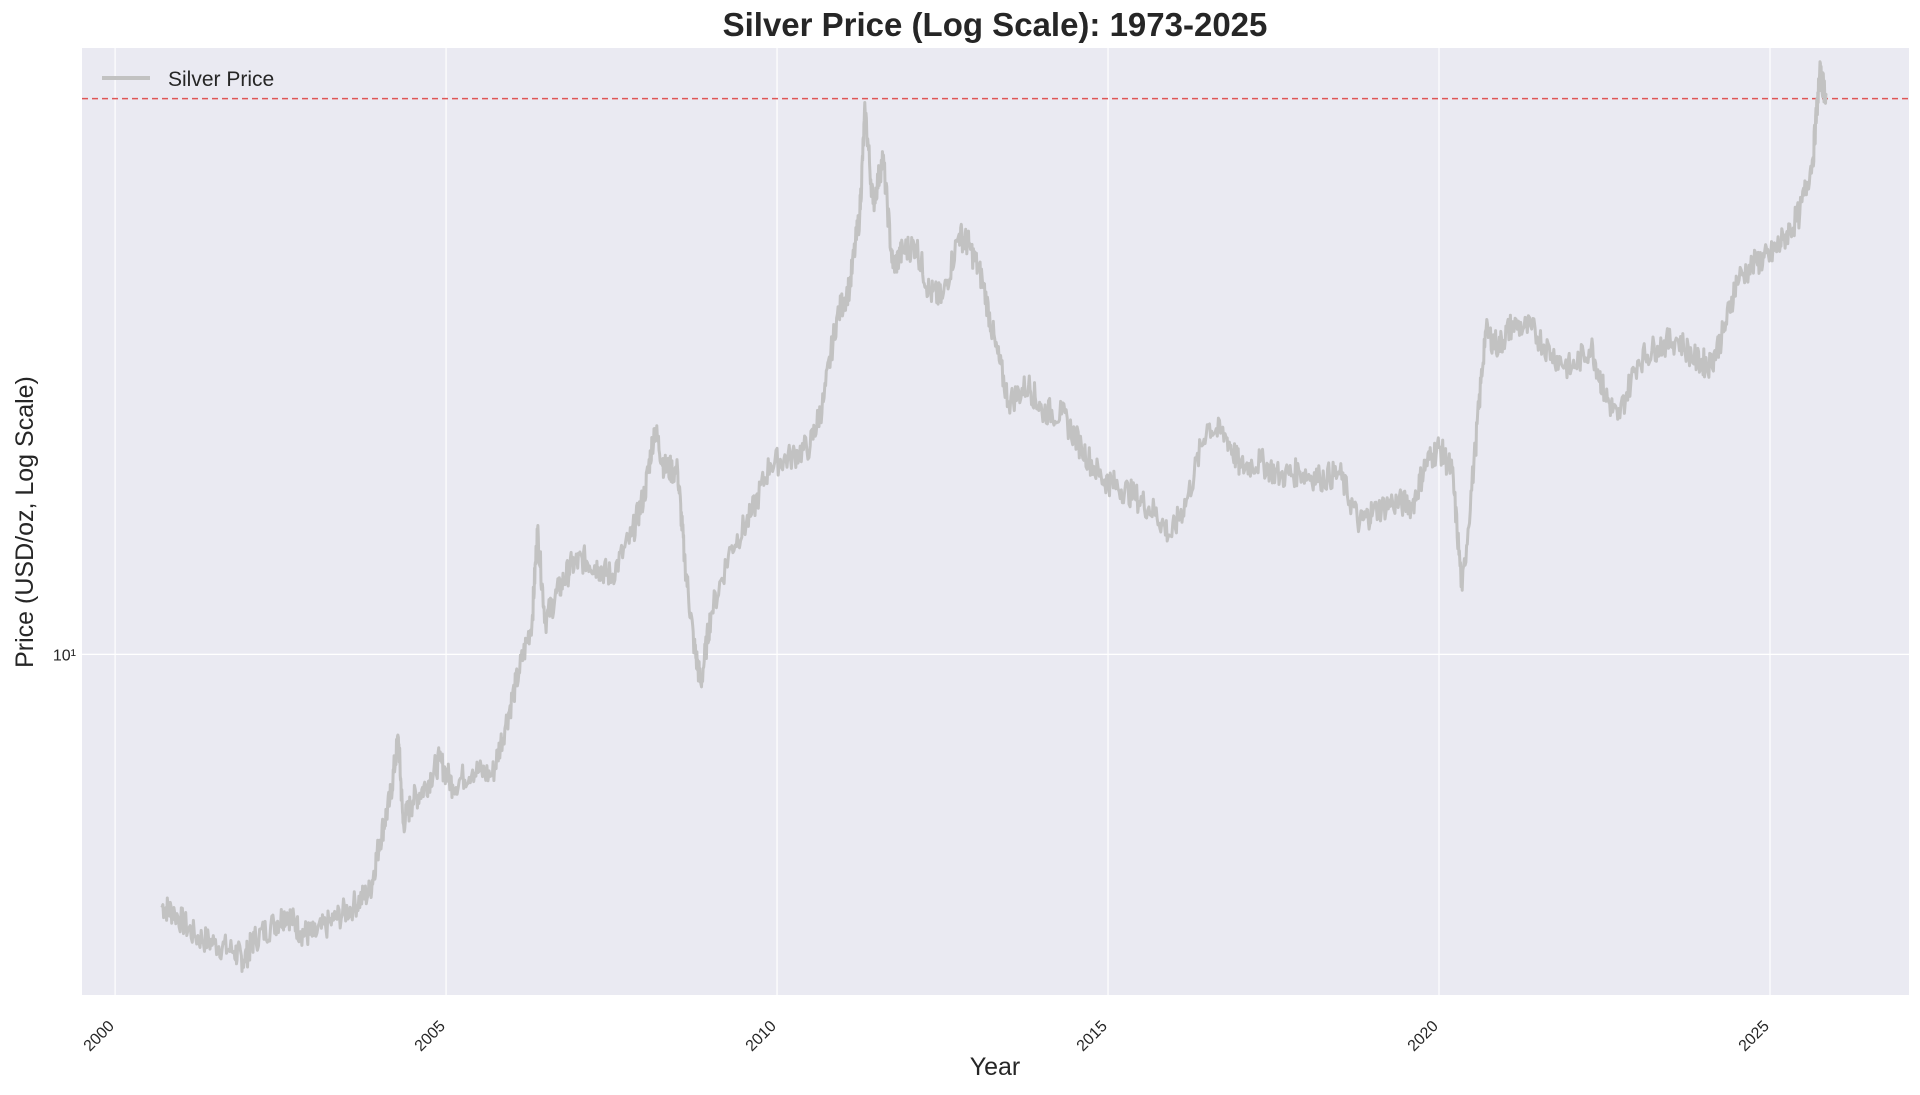 This screenshot has height=1095, width=1920. I want to click on x-tick-label: 2010, so click(761, 1036).